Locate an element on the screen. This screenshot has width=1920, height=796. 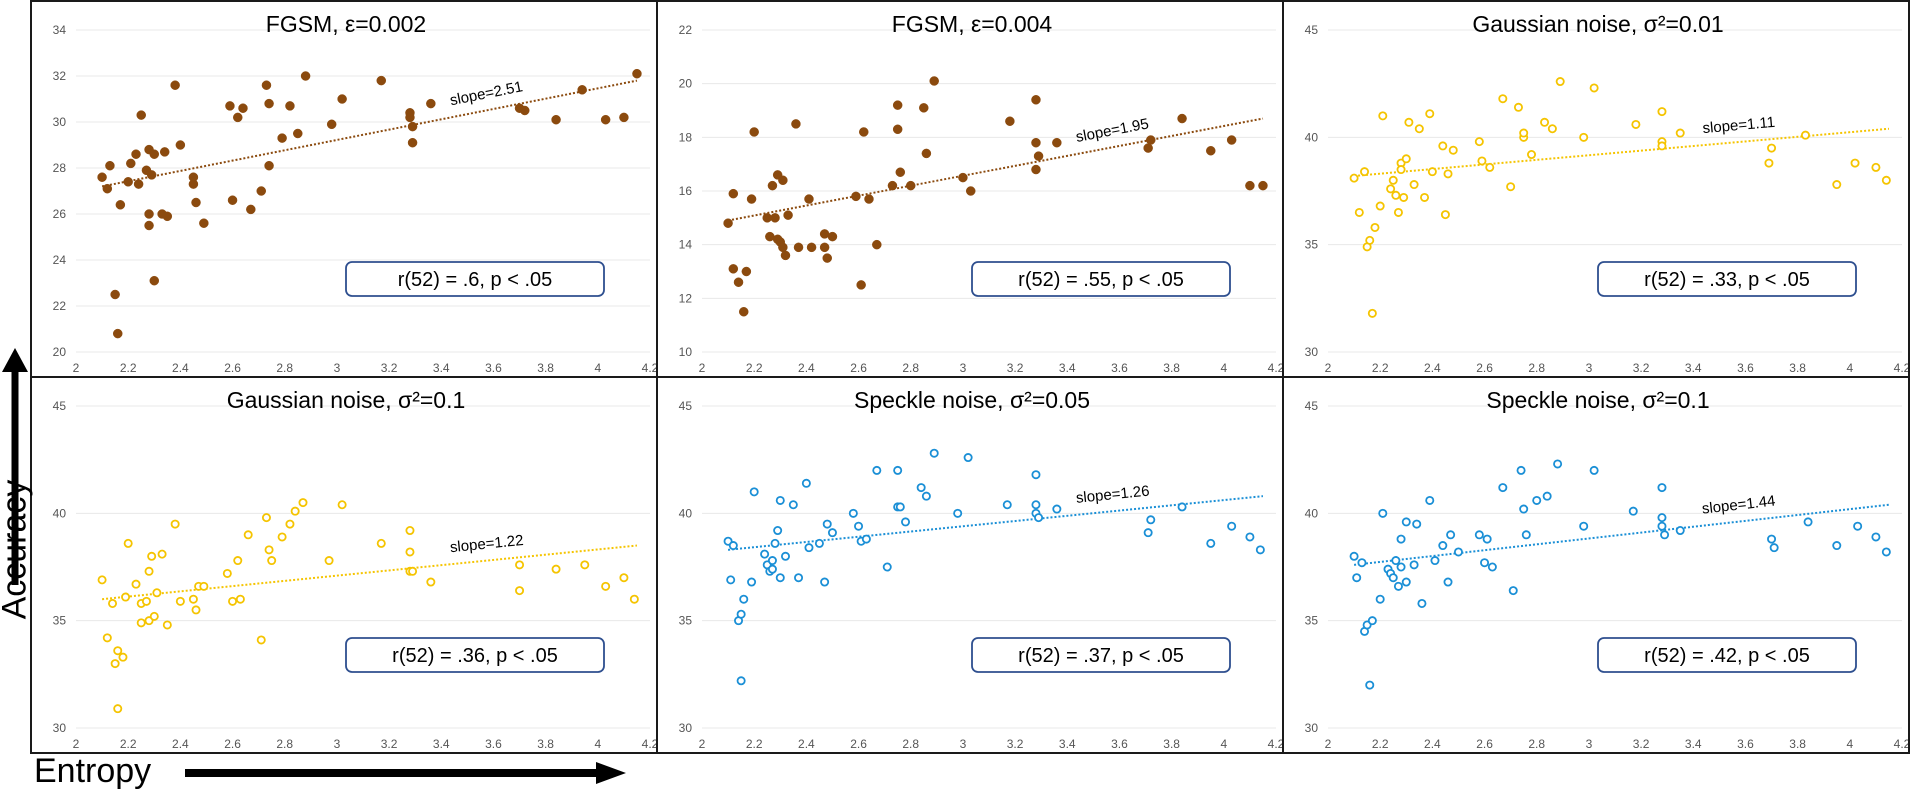
stats-label: r(52) = .42, p < .05 is located at coordinates (1727, 656).